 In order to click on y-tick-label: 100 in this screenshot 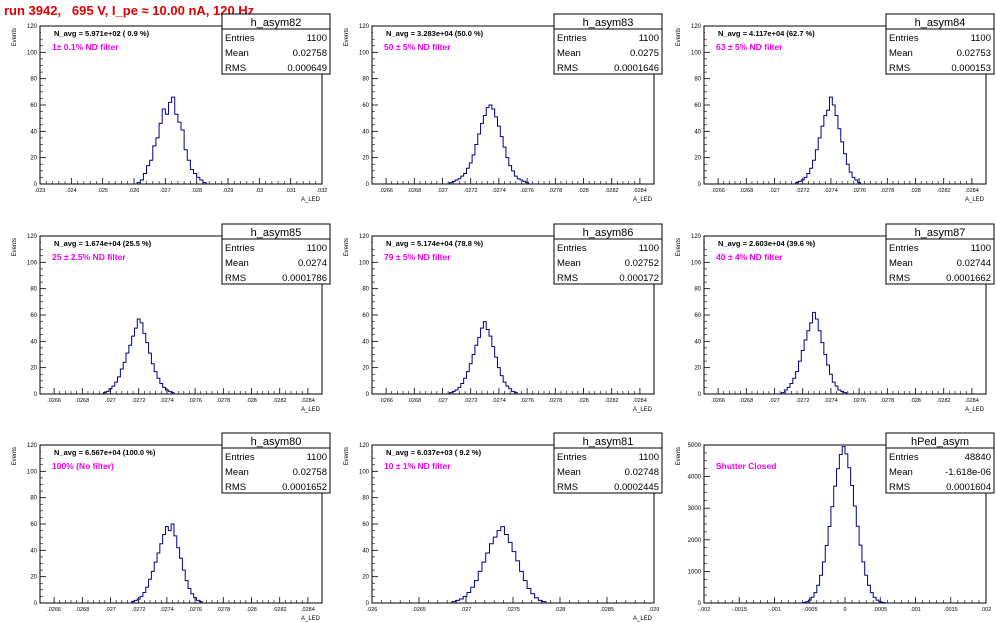, I will do `click(696, 263)`.